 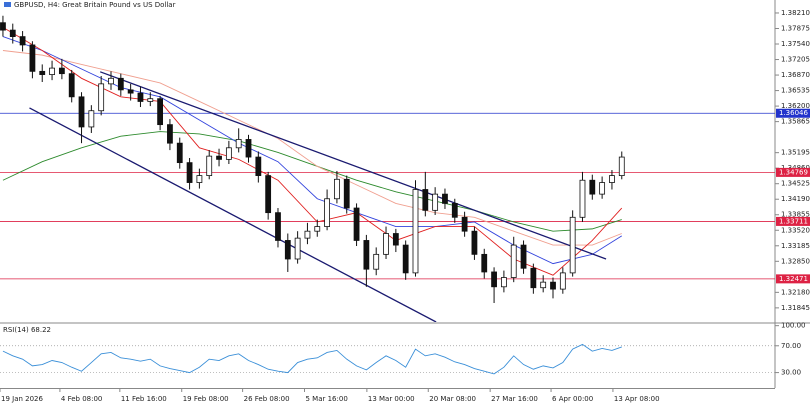 What do you see at coordinates (795, 122) in the screenshot?
I see `y-tick-label: 1.35865` at bounding box center [795, 122].